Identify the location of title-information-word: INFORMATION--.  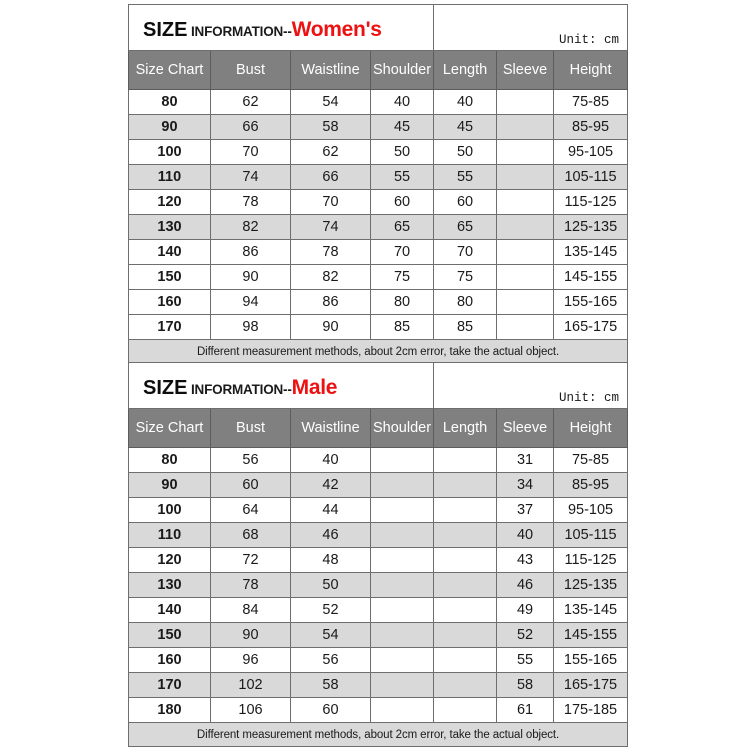
(239, 389).